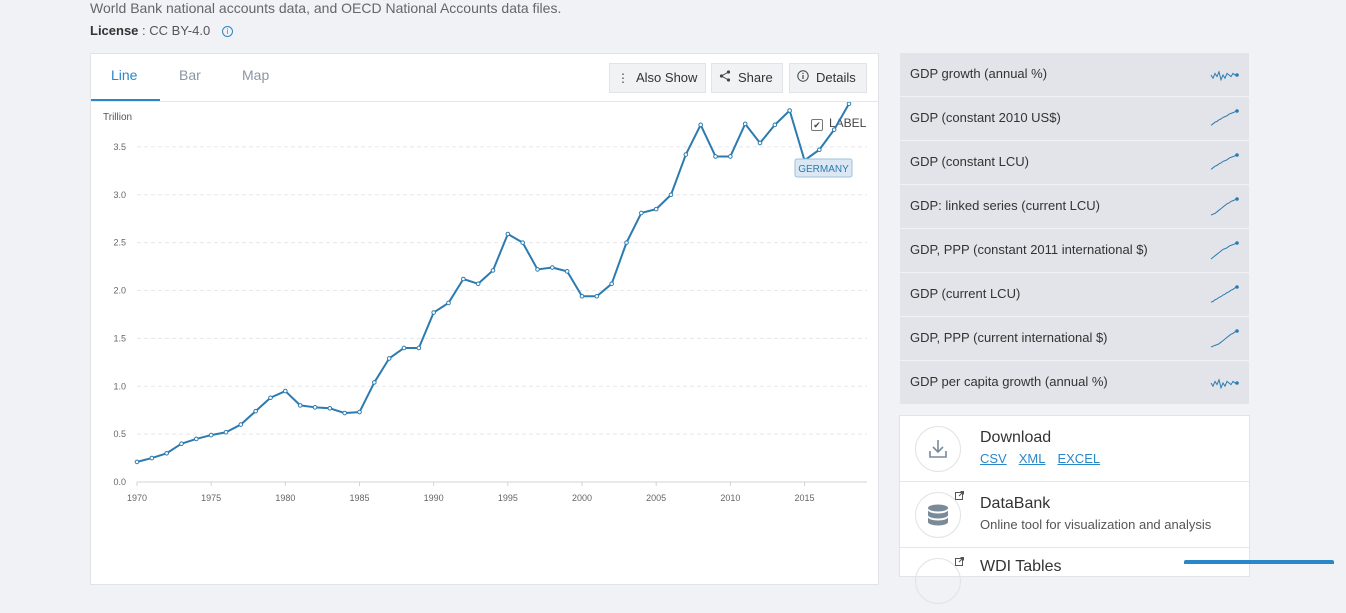  What do you see at coordinates (985, 117) in the screenshot?
I see `related-indicator-label: GDP (constant 2010 US$)` at bounding box center [985, 117].